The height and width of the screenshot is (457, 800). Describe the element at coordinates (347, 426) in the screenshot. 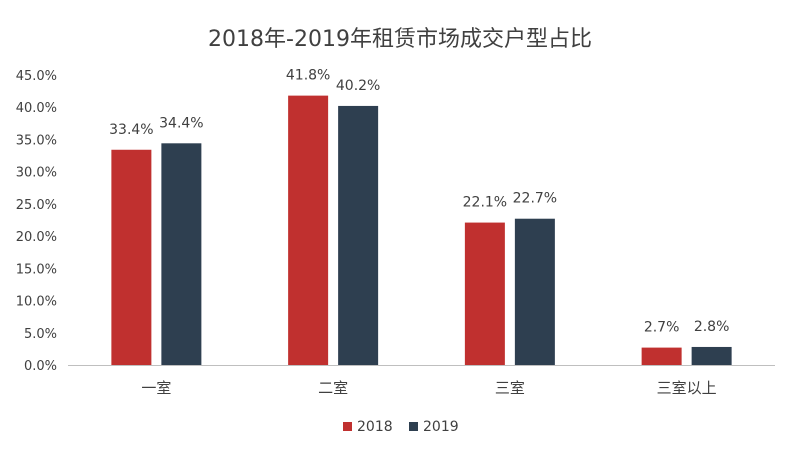

I see `legend-swatch-2018` at that location.